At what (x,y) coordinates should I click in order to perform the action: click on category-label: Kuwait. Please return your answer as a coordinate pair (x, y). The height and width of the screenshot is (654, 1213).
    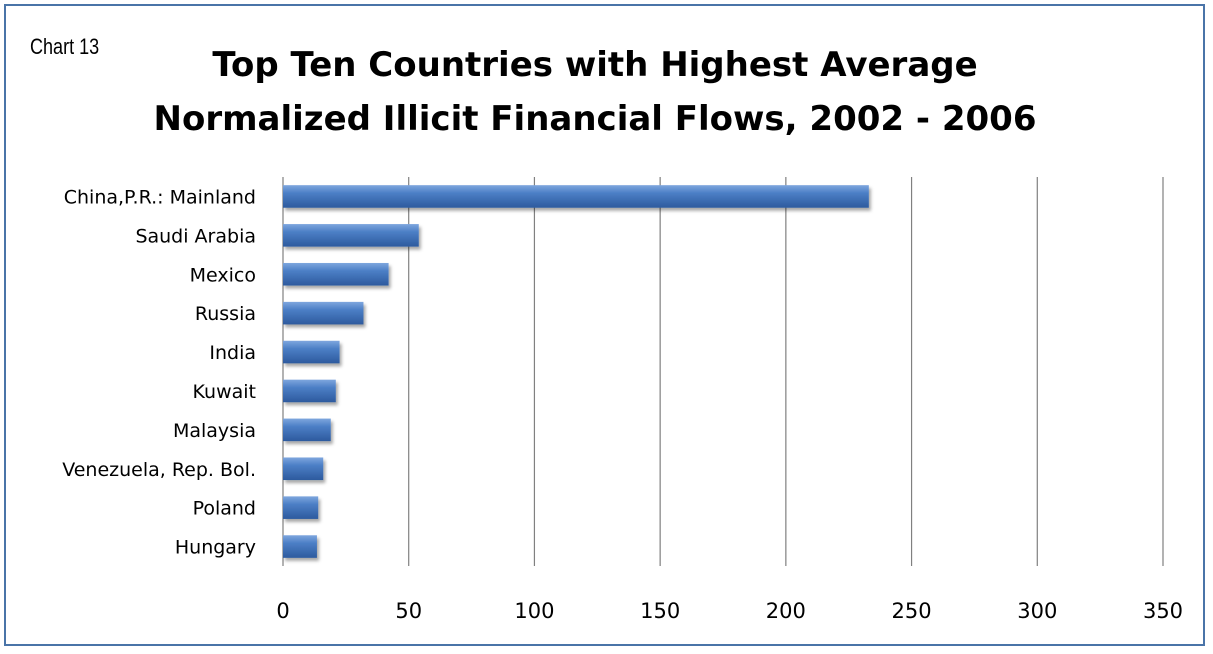
    Looking at the image, I should click on (224, 392).